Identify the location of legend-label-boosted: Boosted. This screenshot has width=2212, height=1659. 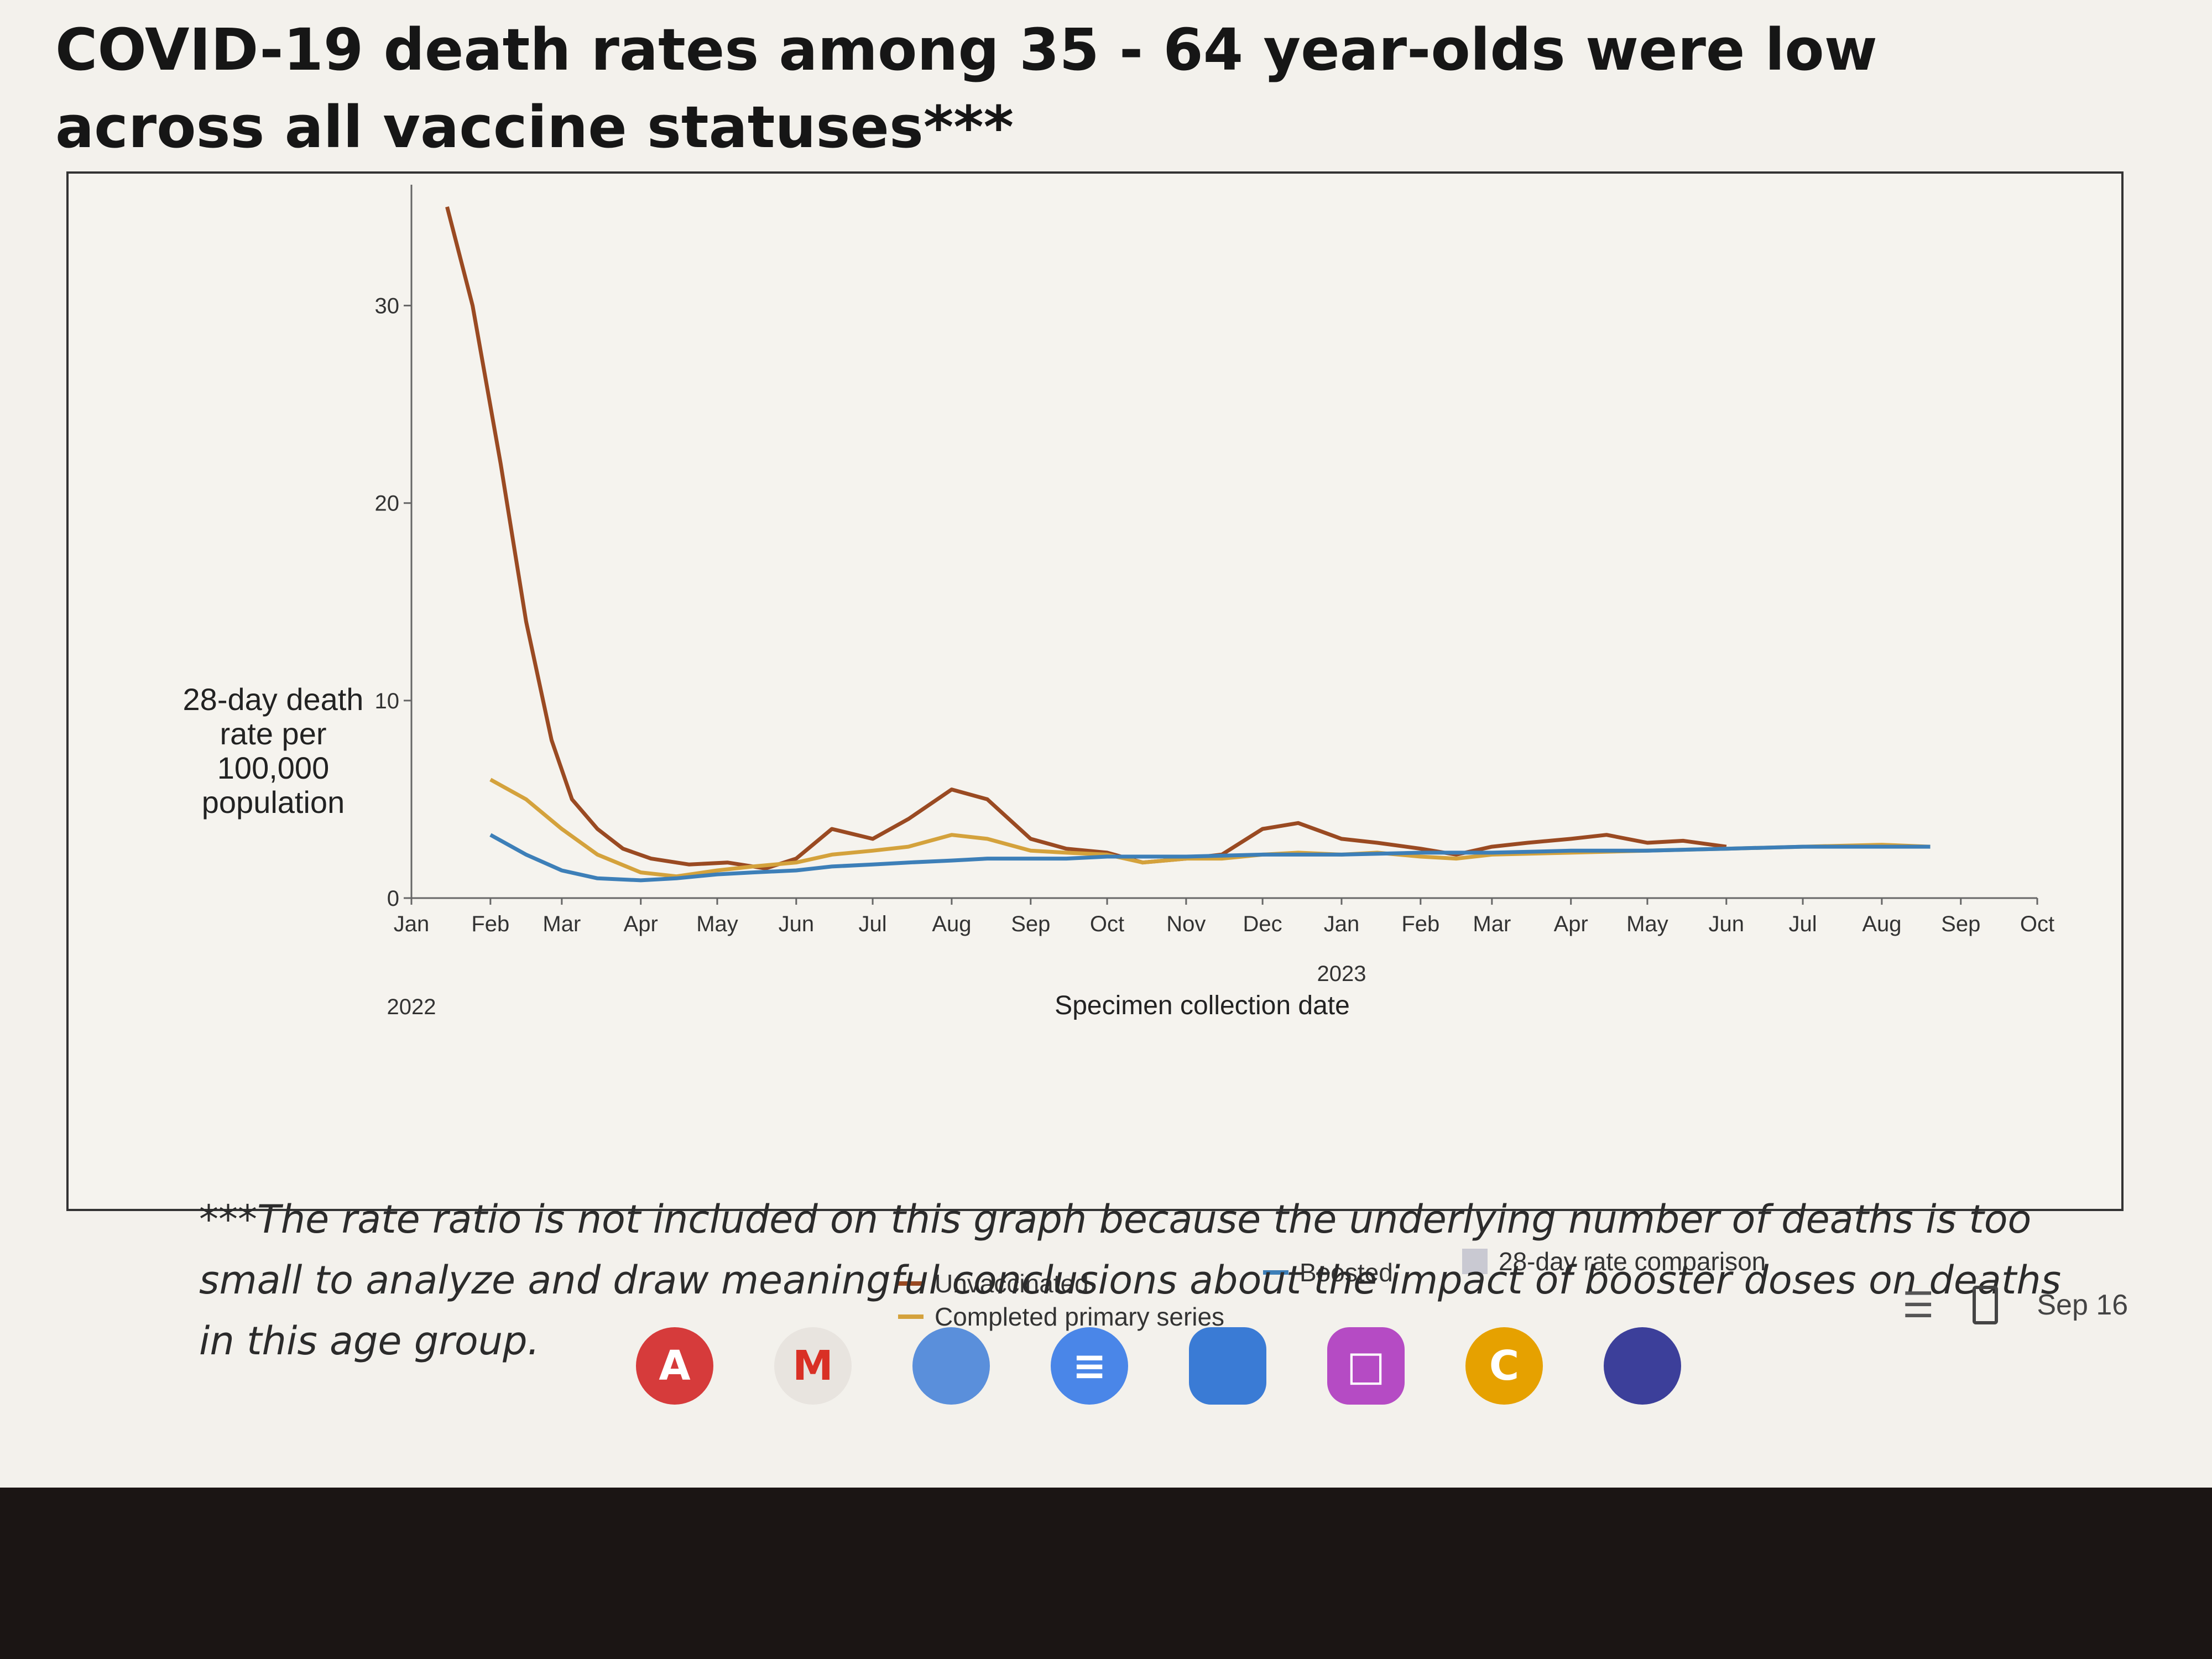
(1347, 1272).